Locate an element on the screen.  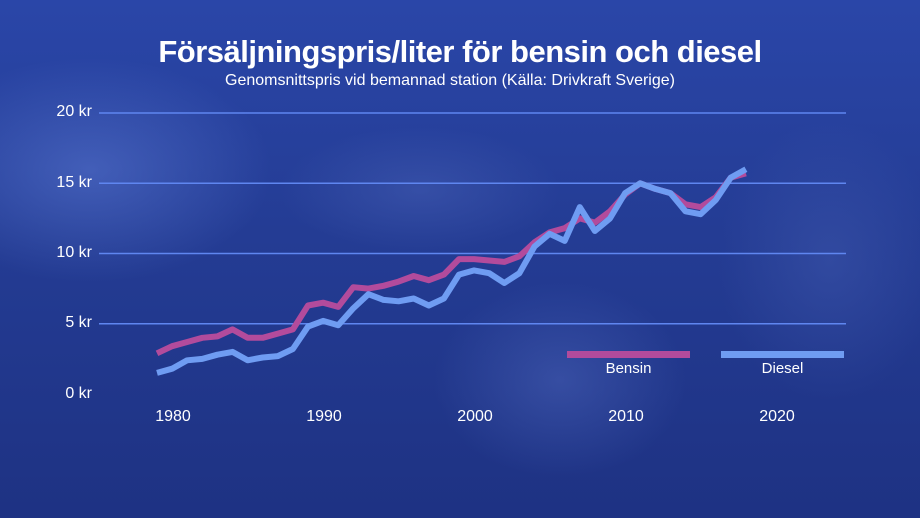
x-tick-2020: 2020 is located at coordinates (777, 416).